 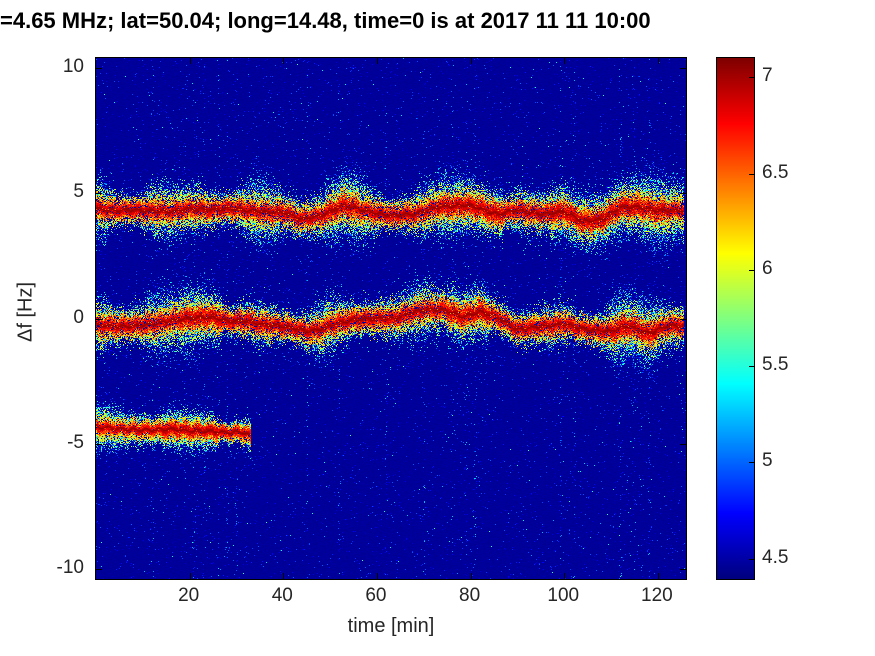 I want to click on y-tick-label: -5, so click(x=75, y=442).